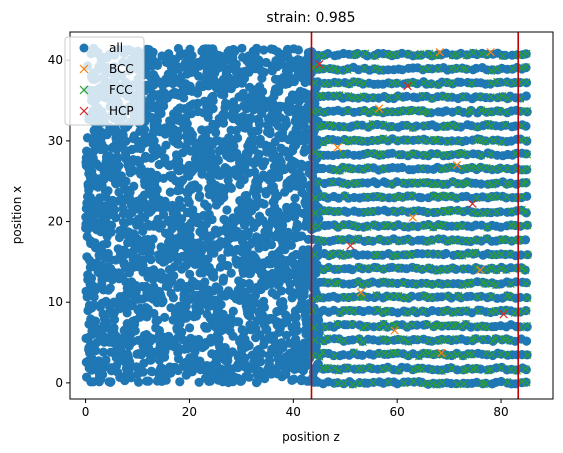  Describe the element at coordinates (311, 437) in the screenshot. I see `x-axis-label: position z` at that location.